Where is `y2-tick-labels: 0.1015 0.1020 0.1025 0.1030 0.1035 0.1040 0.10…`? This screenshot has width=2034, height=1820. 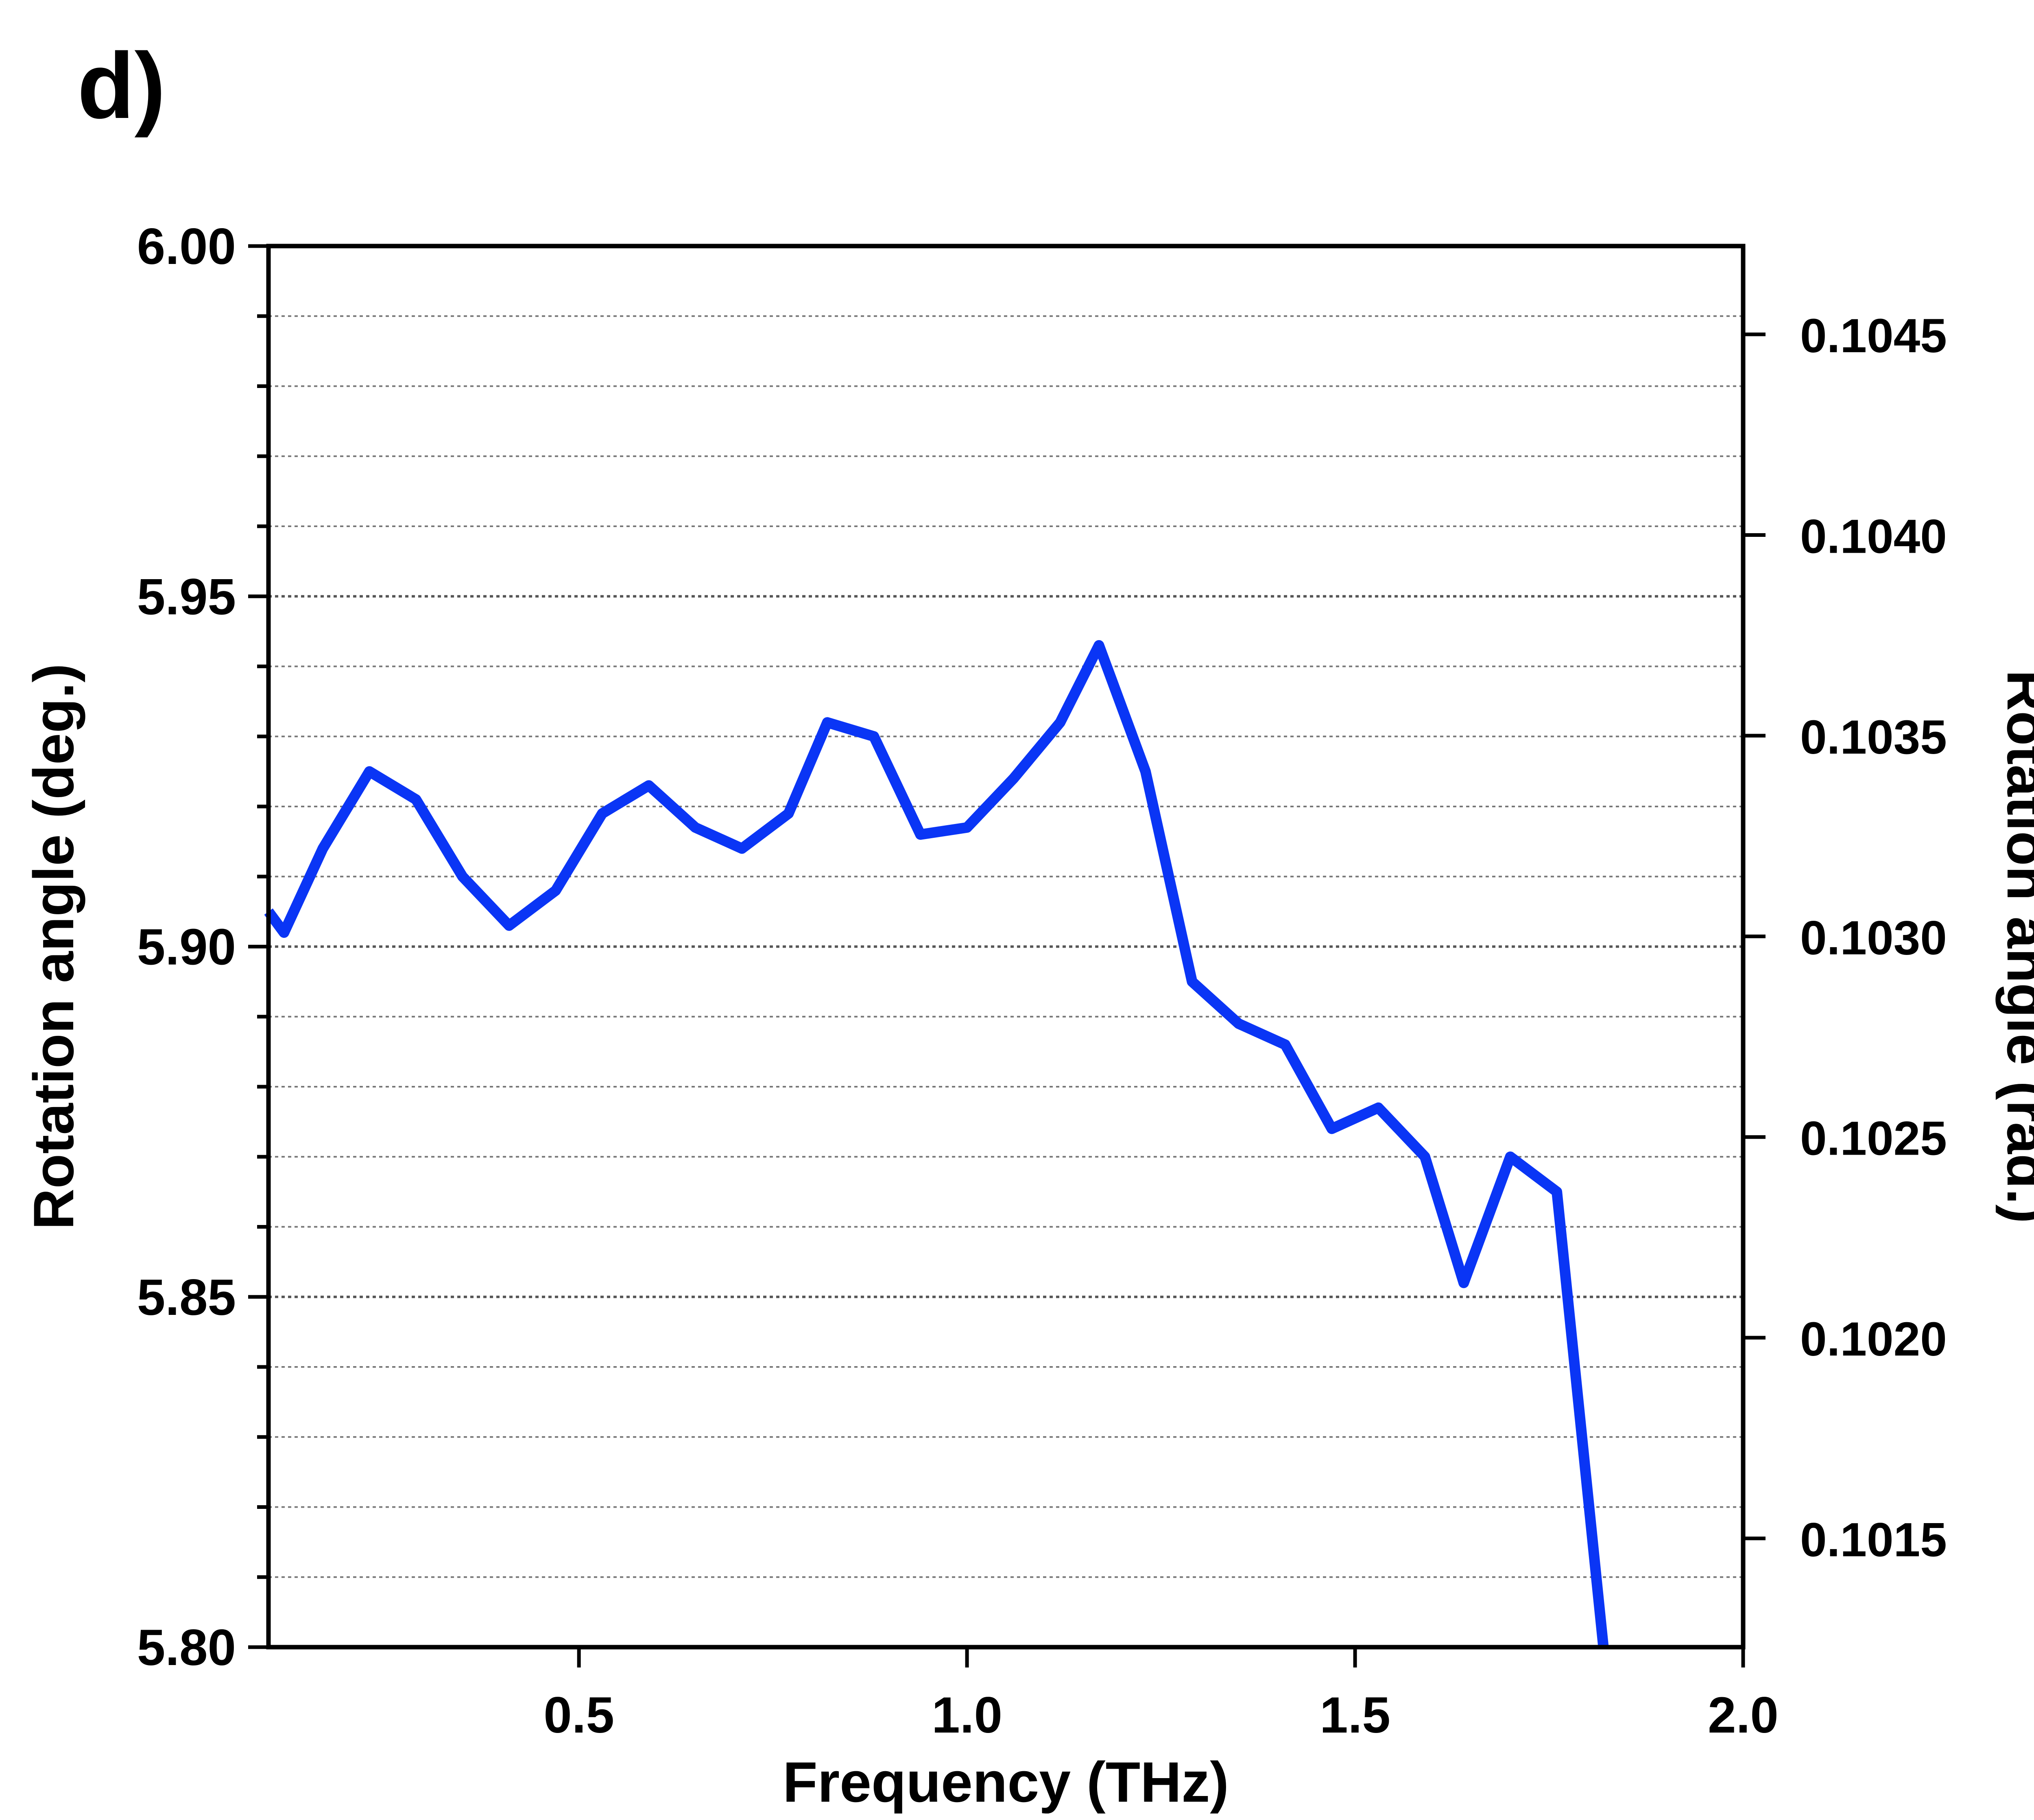
y2-tick-labels: 0.1015 0.1020 0.1025 0.1030 0.1035 0.1040 0.10… is located at coordinates (1873, 938).